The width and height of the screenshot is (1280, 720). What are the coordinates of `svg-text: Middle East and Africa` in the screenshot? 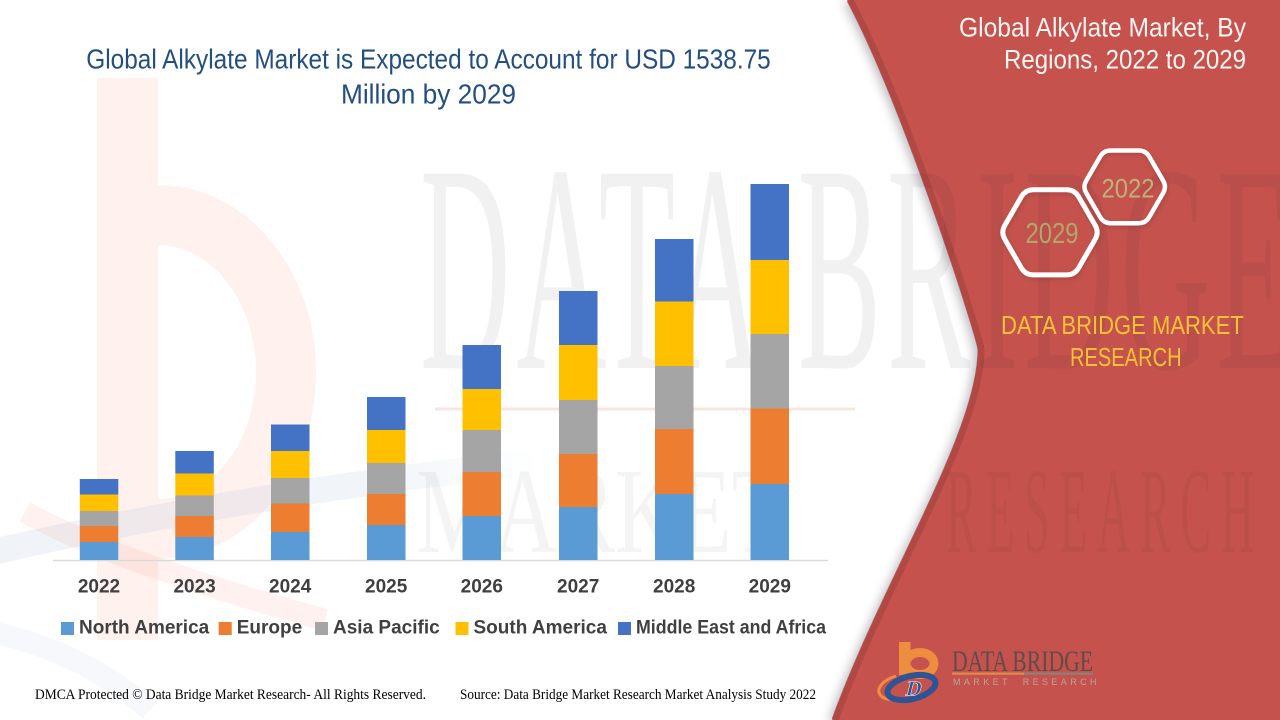 It's located at (731, 628).